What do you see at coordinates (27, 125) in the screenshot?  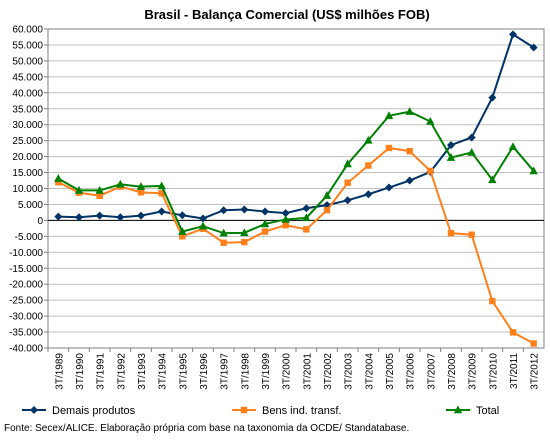 I see `y-tick-label: 30.000` at bounding box center [27, 125].